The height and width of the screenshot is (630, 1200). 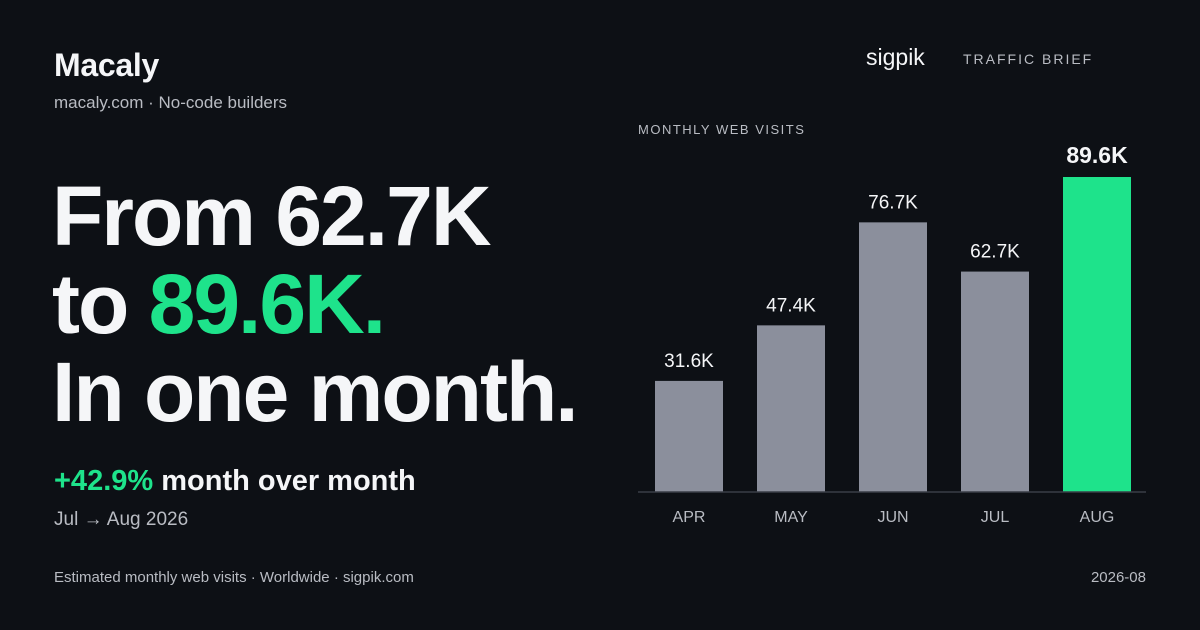 I want to click on bar-jul, so click(x=995, y=381).